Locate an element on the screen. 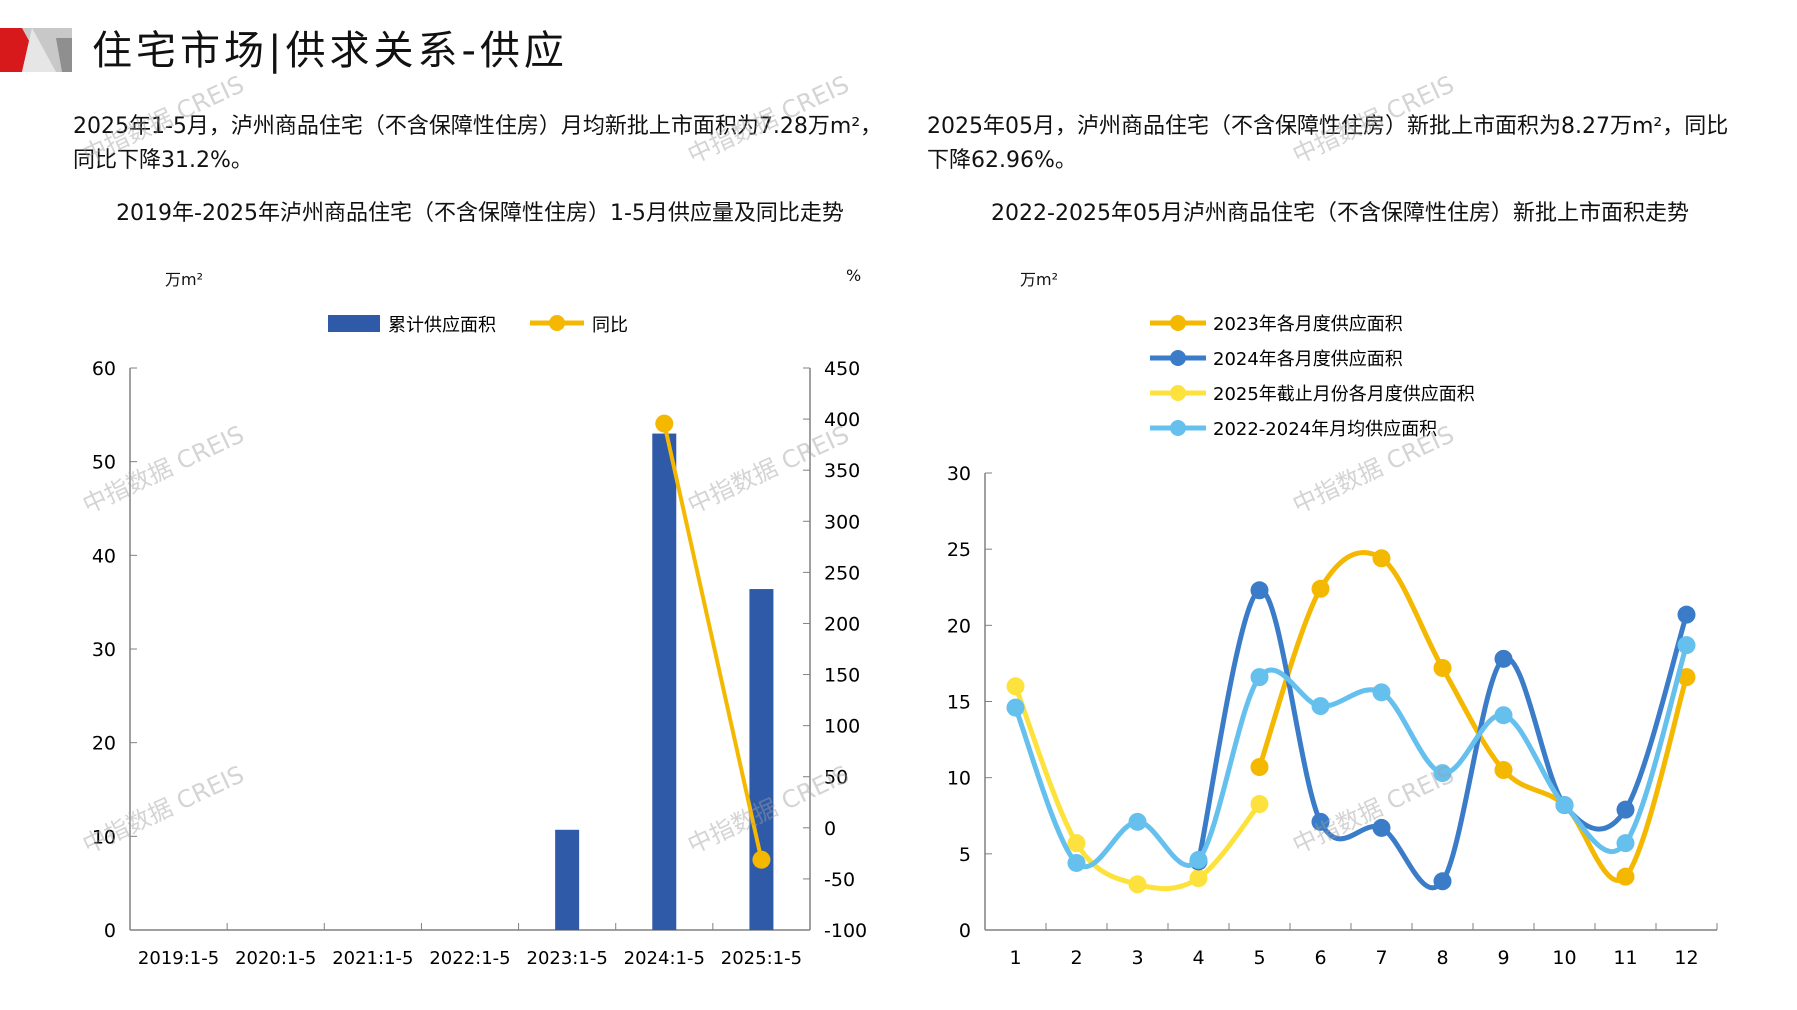  y2-tick-label: 200 is located at coordinates (842, 624).